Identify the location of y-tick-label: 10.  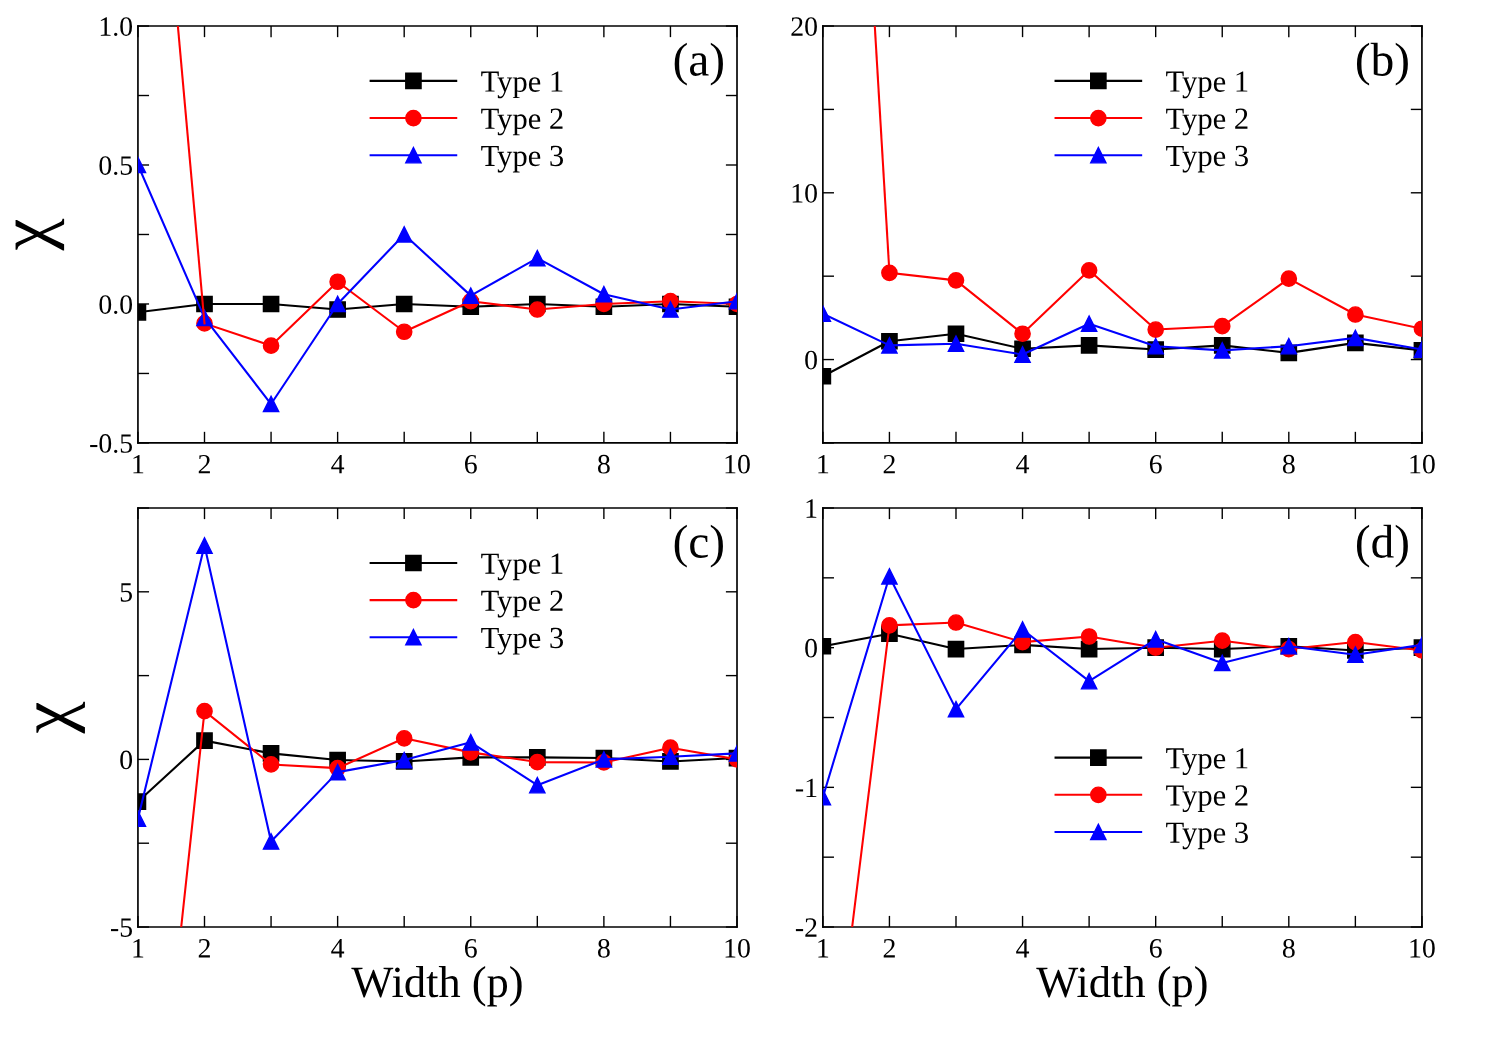
(804, 193).